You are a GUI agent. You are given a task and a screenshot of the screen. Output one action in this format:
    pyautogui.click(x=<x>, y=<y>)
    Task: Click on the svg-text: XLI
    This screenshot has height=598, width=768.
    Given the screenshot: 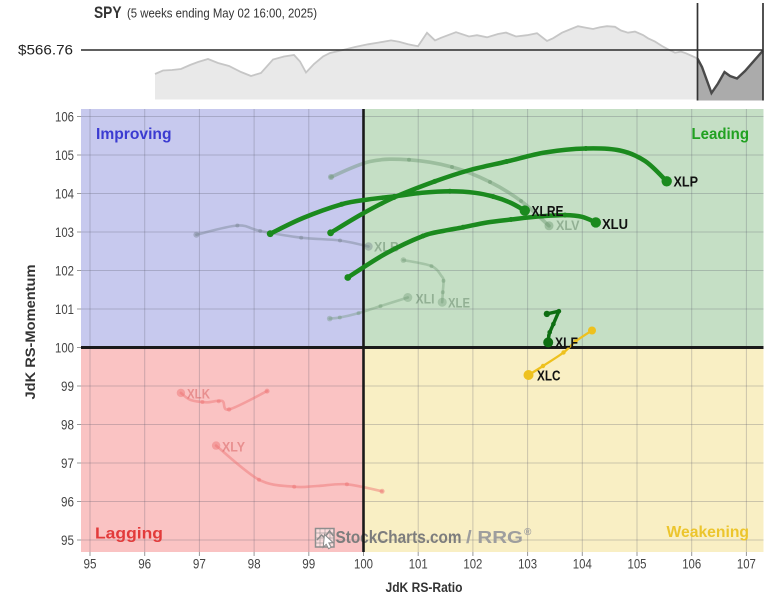 What is the action you would take?
    pyautogui.click(x=425, y=299)
    